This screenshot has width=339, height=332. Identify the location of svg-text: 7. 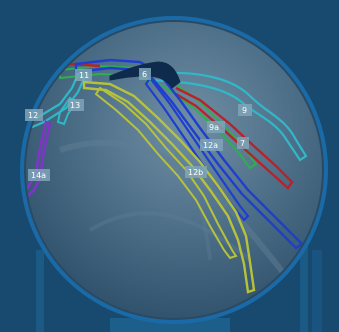
(242, 143).